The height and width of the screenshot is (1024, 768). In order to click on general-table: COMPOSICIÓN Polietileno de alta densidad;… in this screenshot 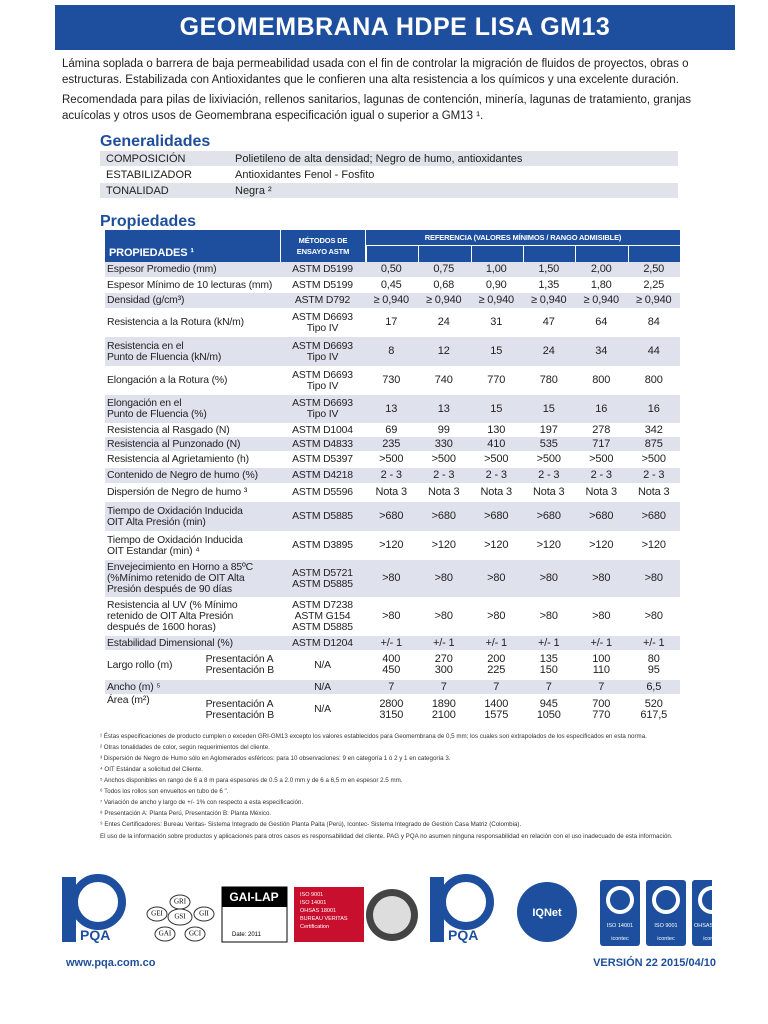, I will do `click(389, 175)`.